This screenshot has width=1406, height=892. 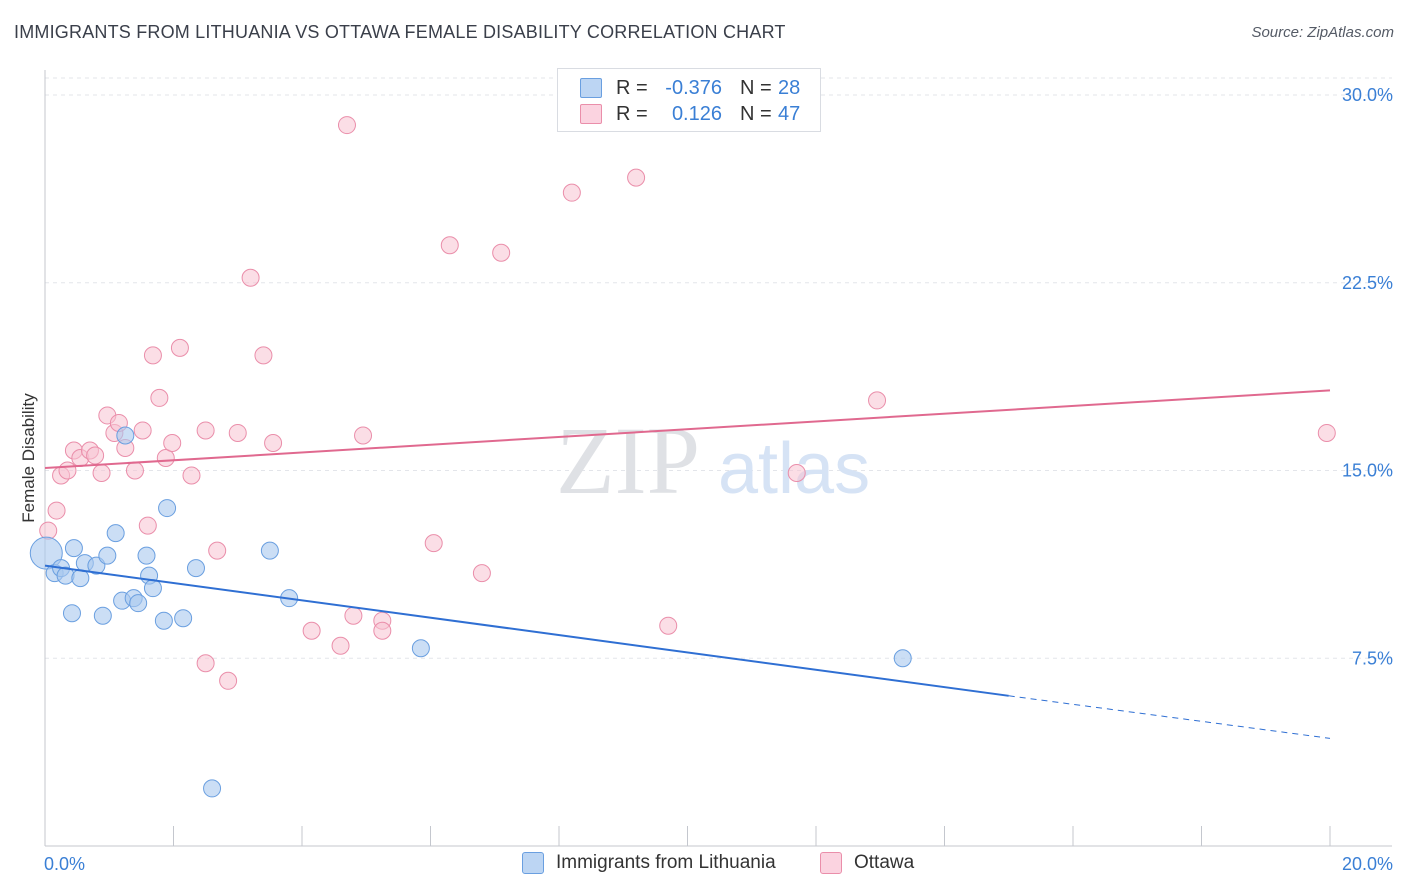 I want to click on y-axis-title: Female Disability, so click(x=28, y=458).